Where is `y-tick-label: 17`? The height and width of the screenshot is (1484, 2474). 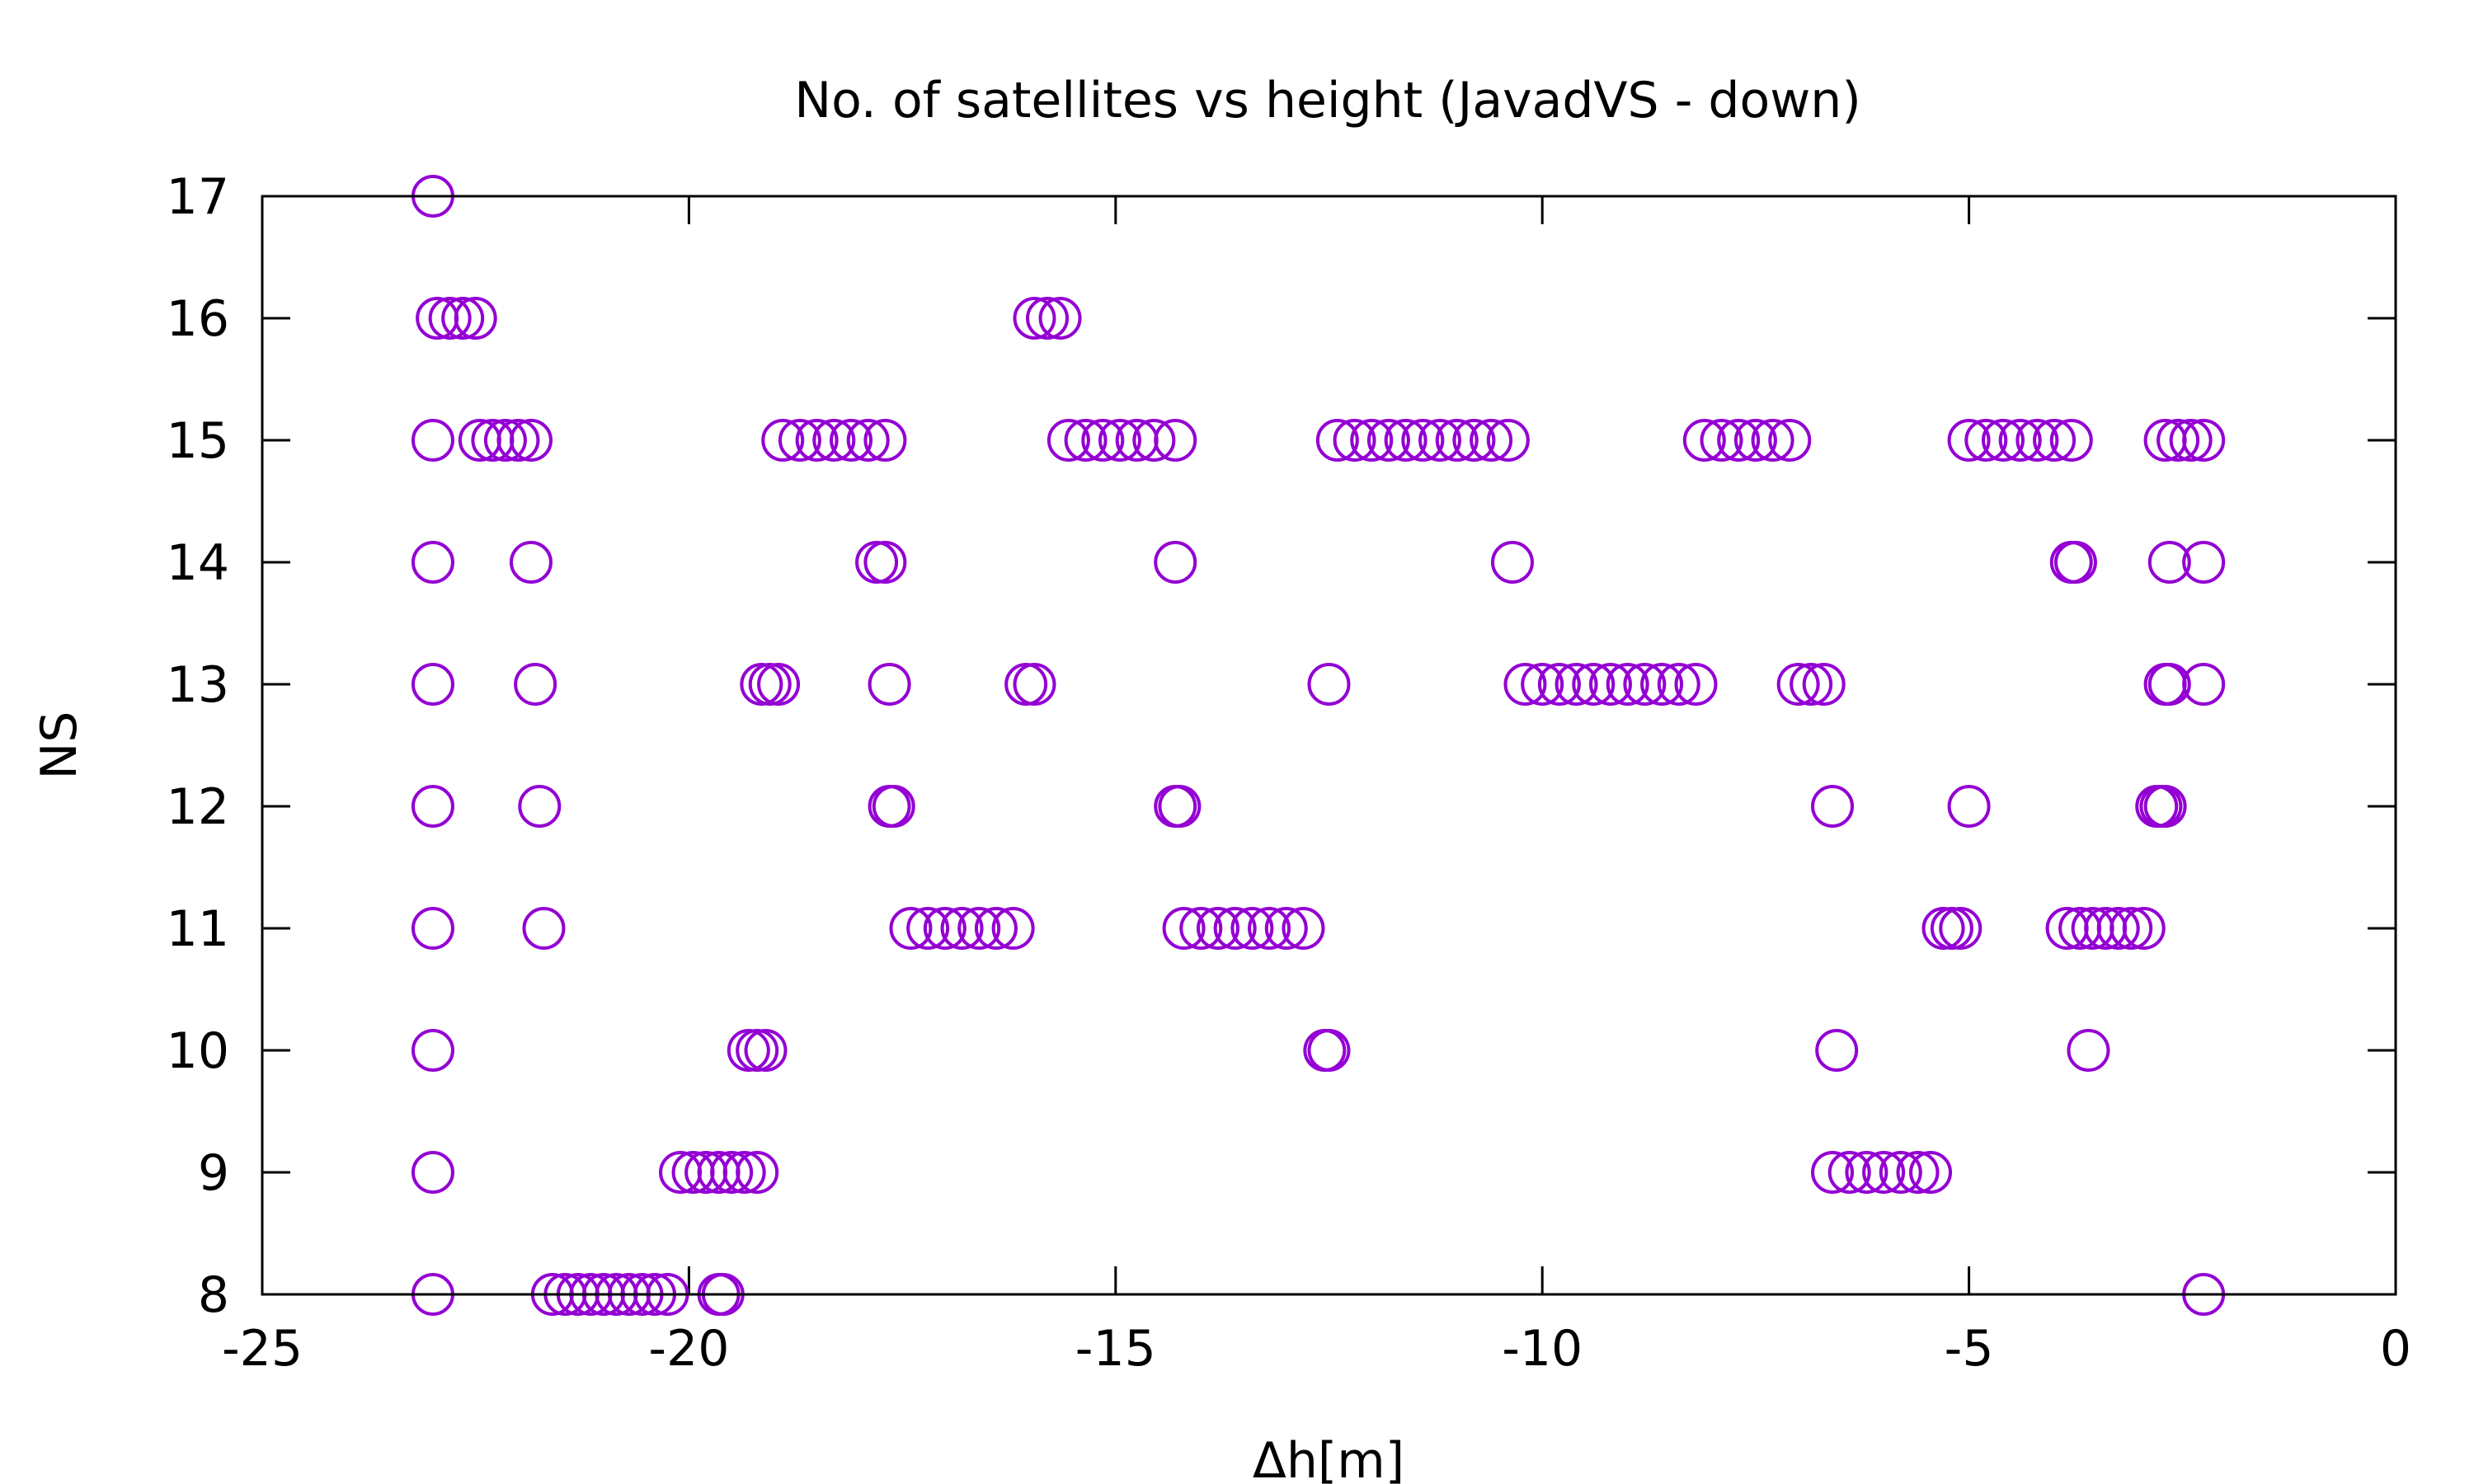
y-tick-label: 17 is located at coordinates (198, 197).